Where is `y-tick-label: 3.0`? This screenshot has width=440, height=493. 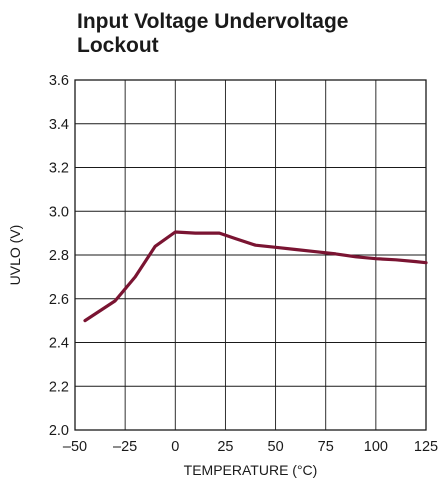
y-tick-label: 3.0 is located at coordinates (59, 212).